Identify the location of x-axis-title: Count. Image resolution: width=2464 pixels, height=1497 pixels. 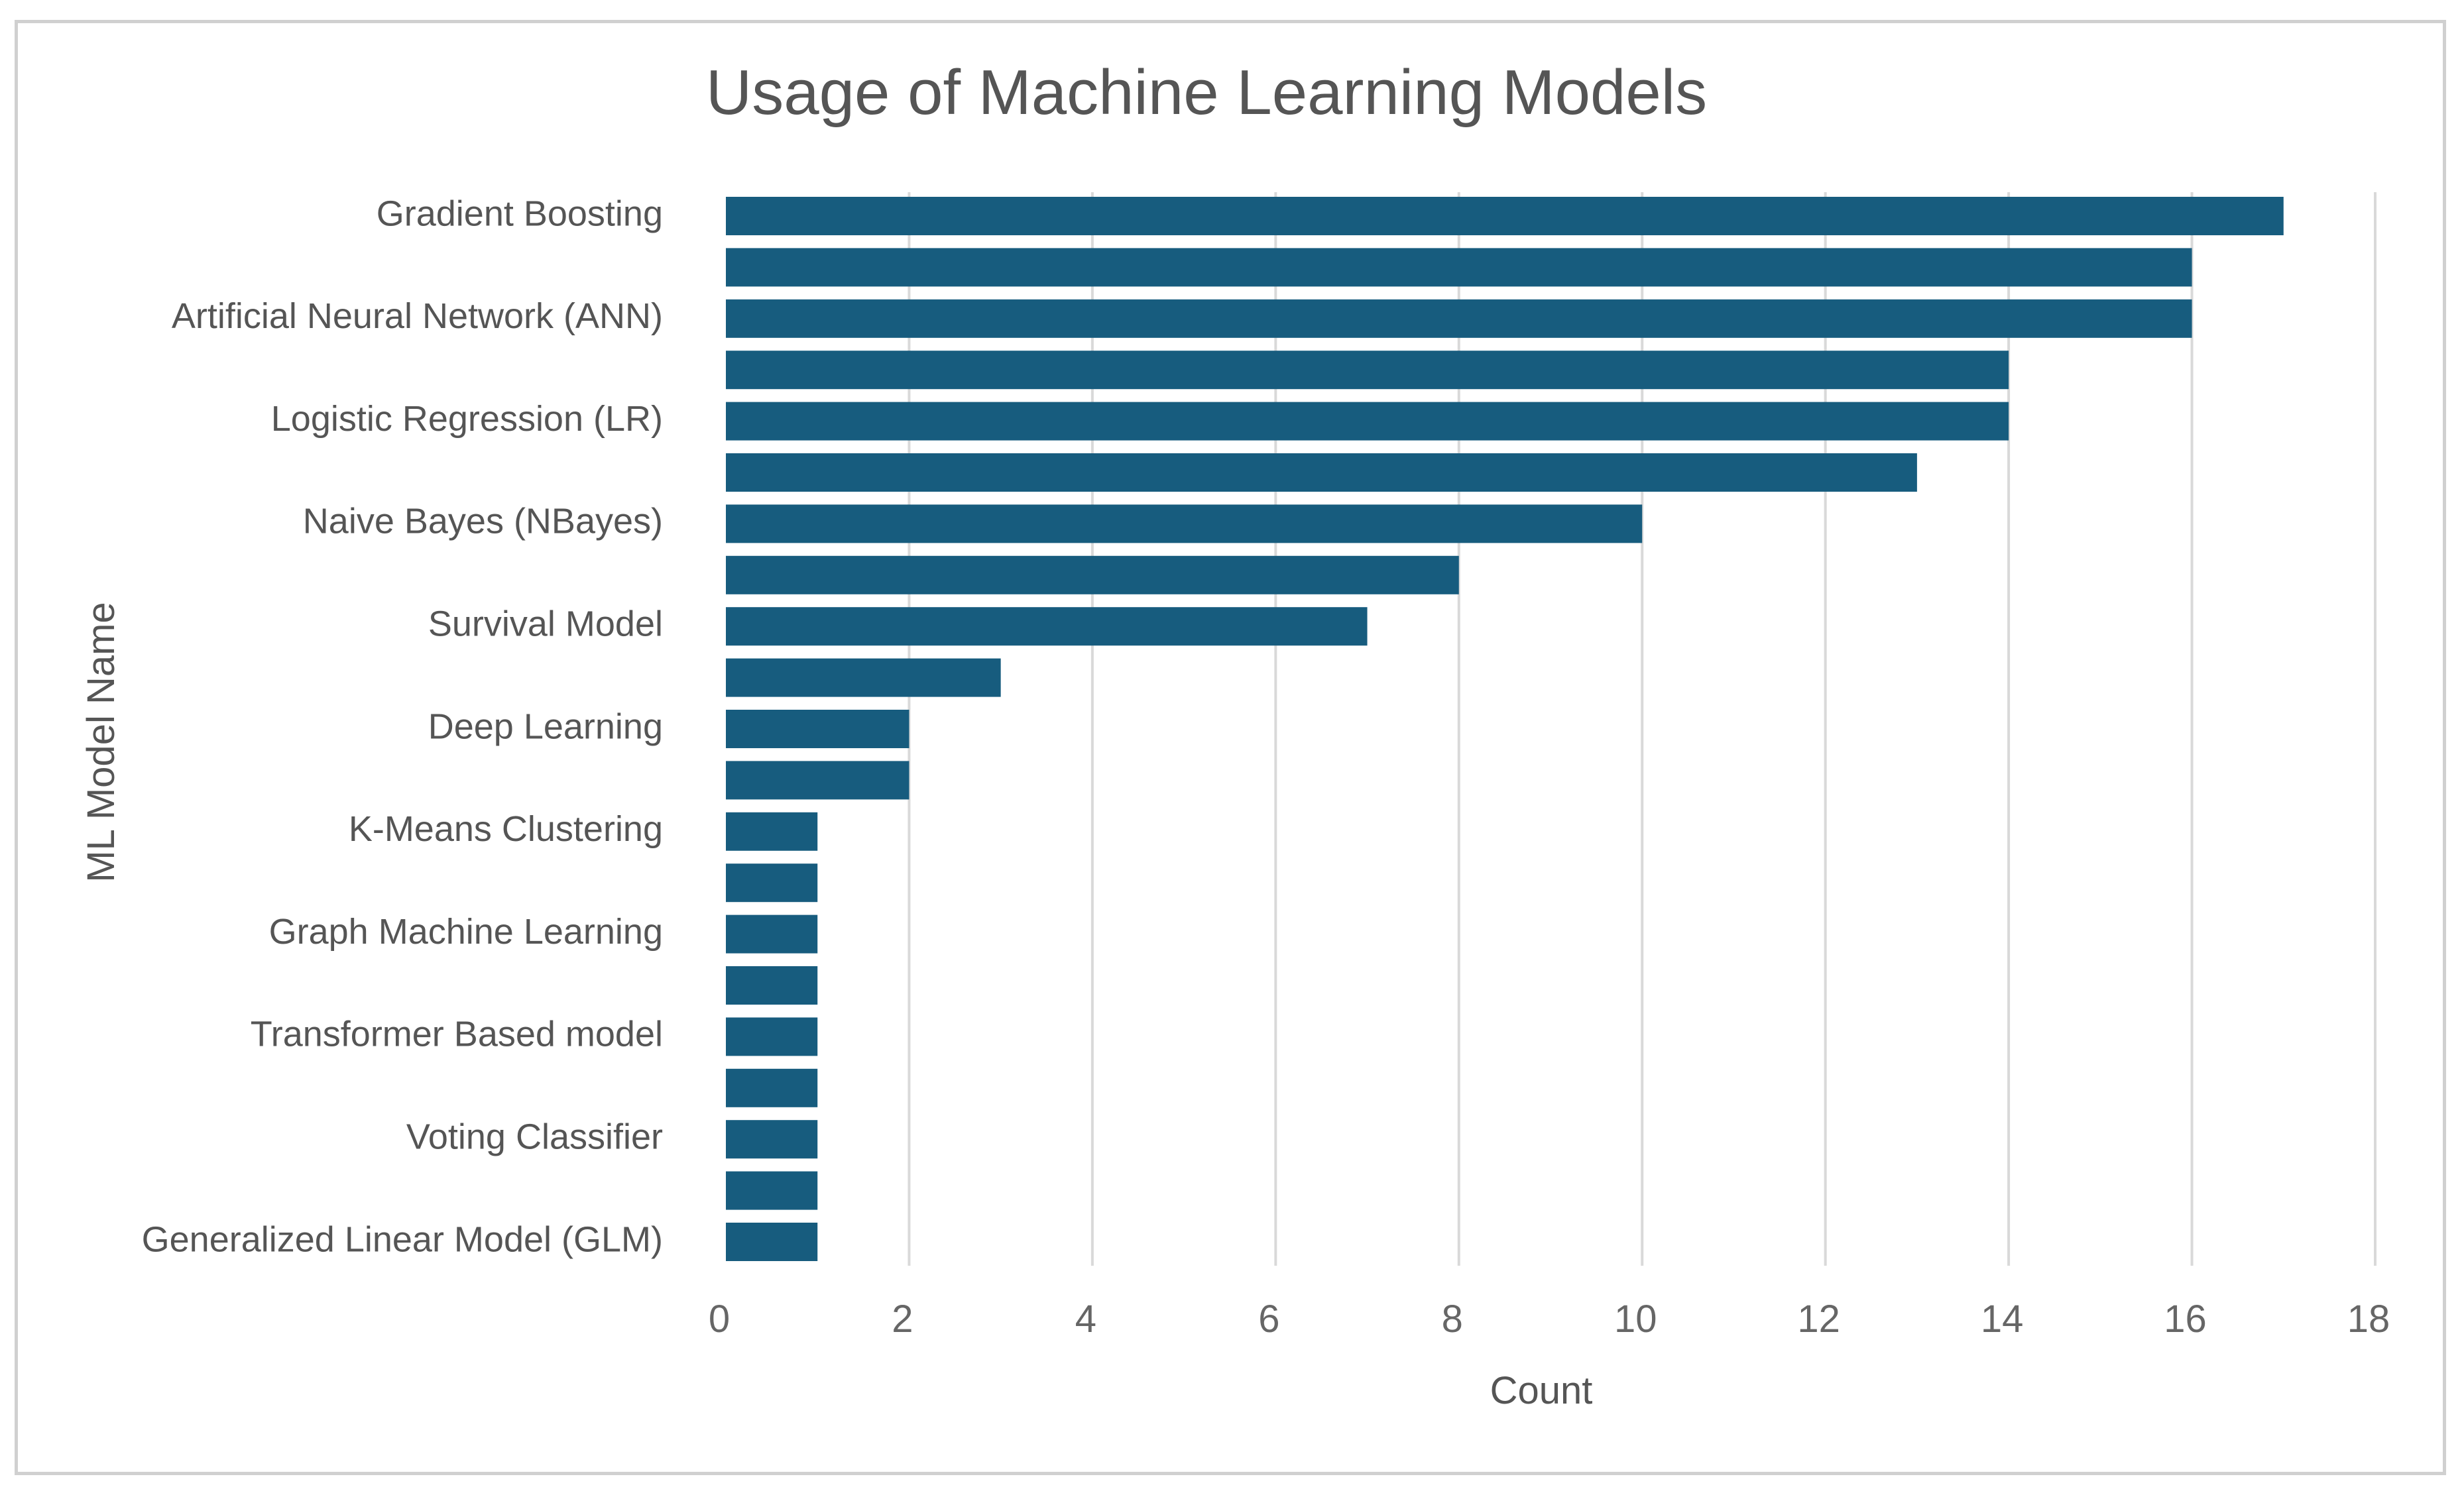
(1541, 1390).